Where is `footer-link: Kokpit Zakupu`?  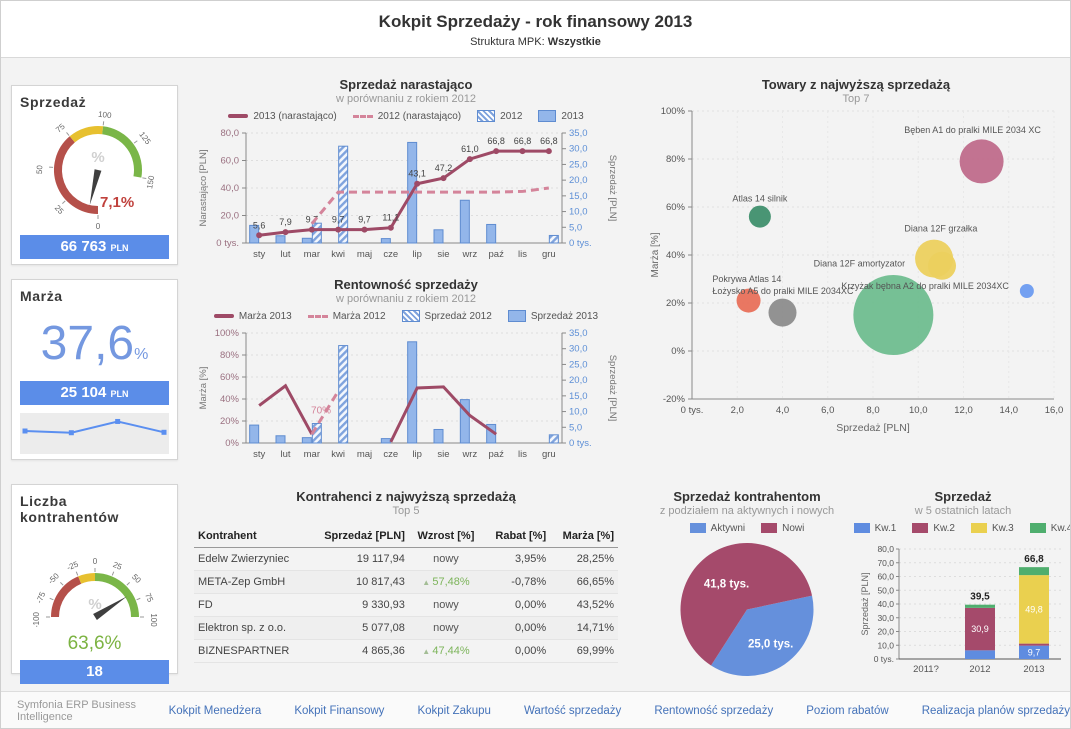
footer-link: Kokpit Zakupu is located at coordinates (454, 711).